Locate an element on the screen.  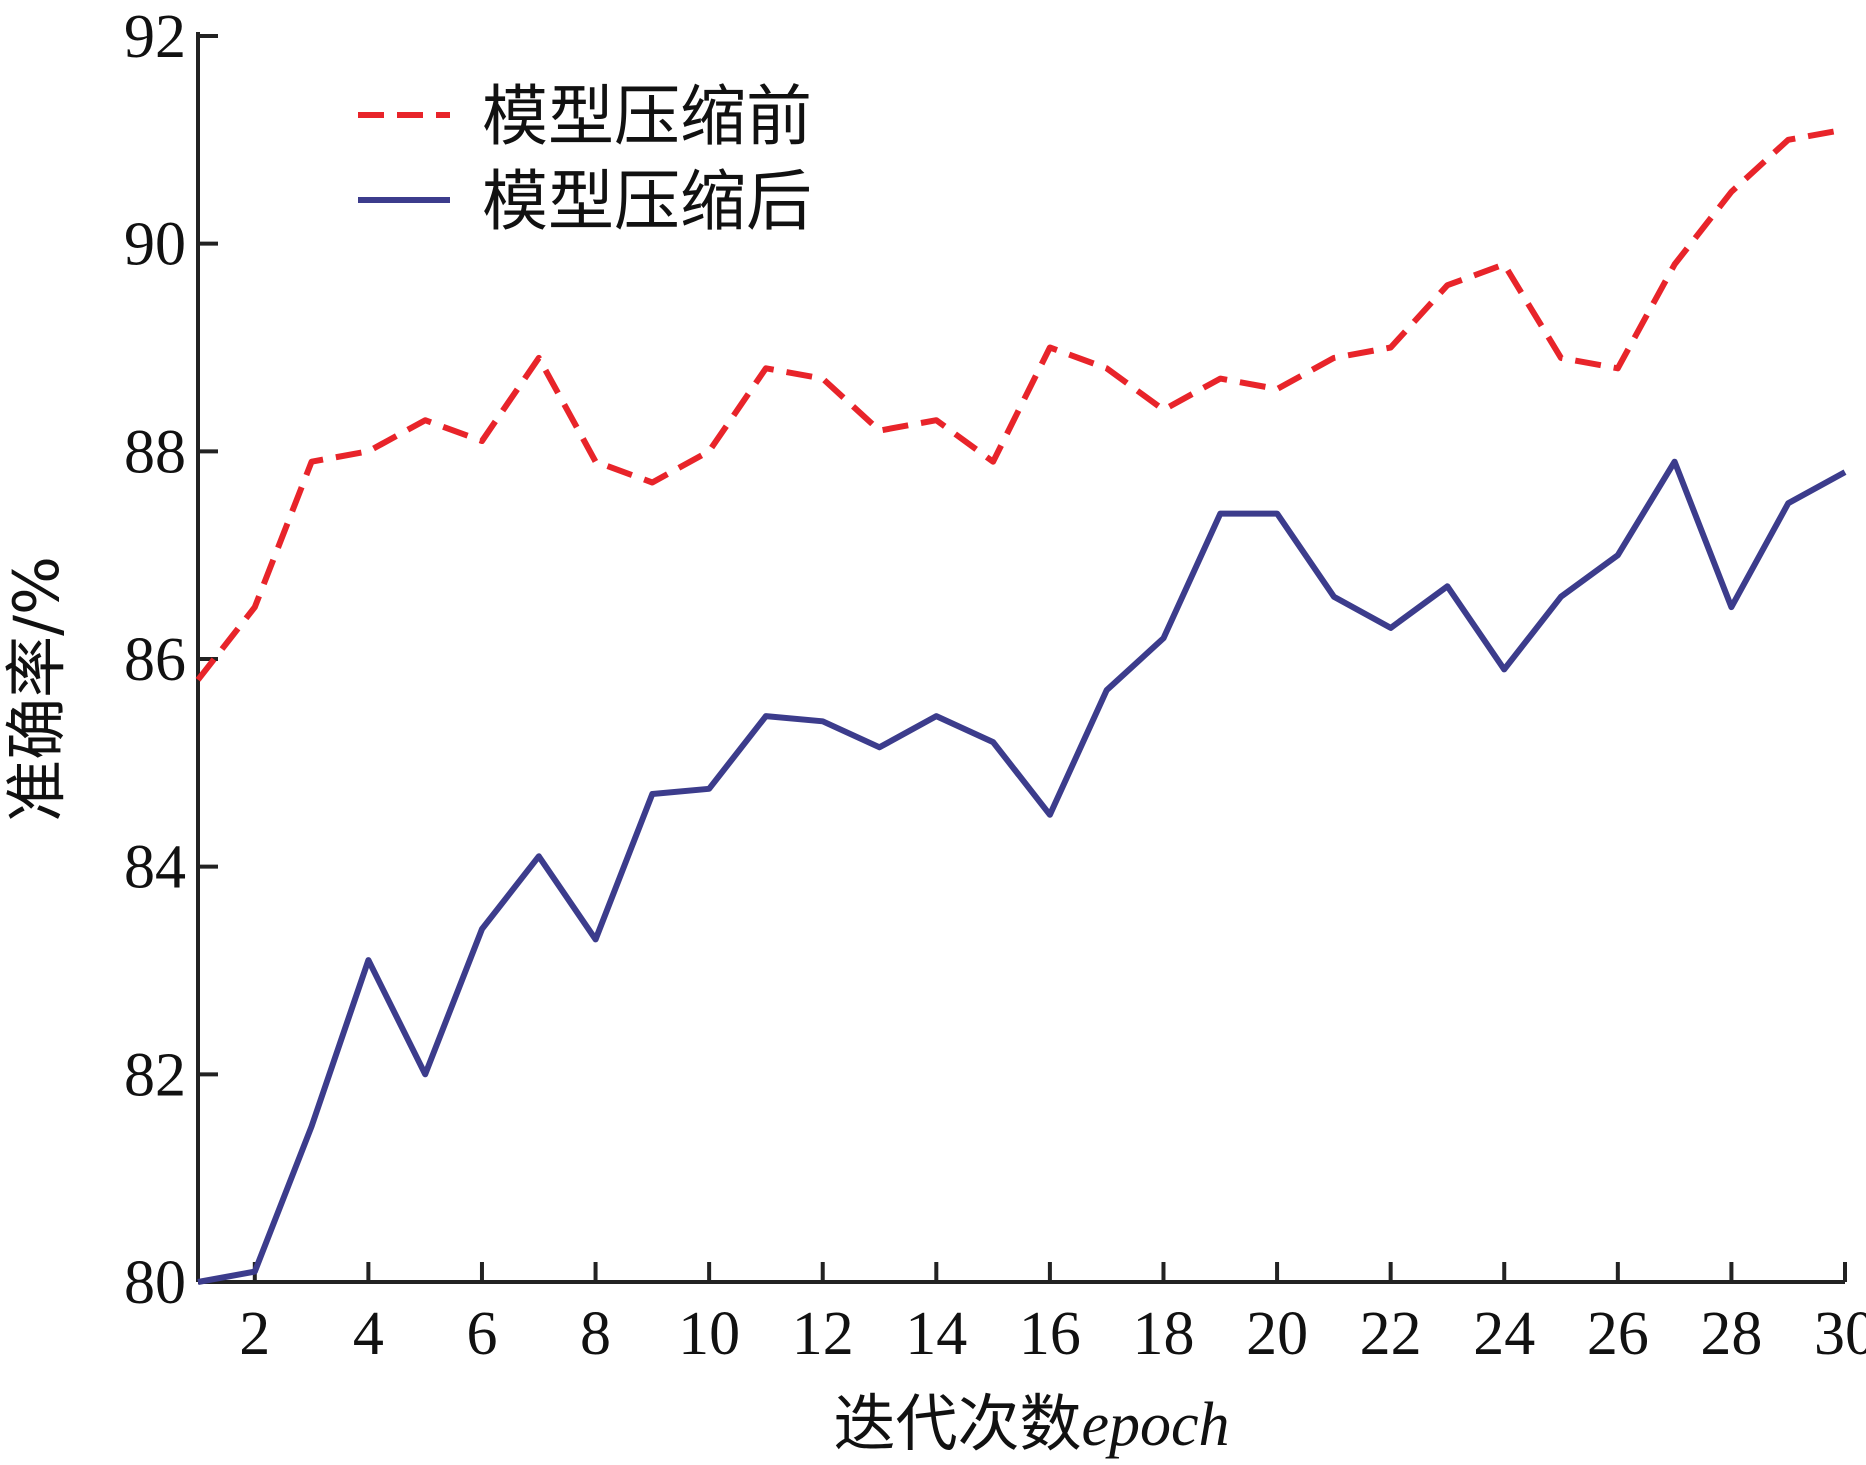
y-tick-label: 80 is located at coordinates (155, 1283).